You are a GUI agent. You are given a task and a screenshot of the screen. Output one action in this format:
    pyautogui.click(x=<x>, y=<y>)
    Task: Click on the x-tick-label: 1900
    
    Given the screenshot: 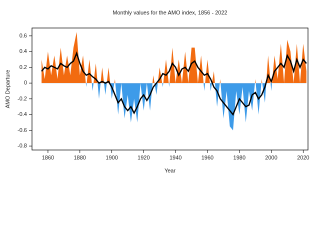 What is the action you would take?
    pyautogui.click(x=112, y=158)
    